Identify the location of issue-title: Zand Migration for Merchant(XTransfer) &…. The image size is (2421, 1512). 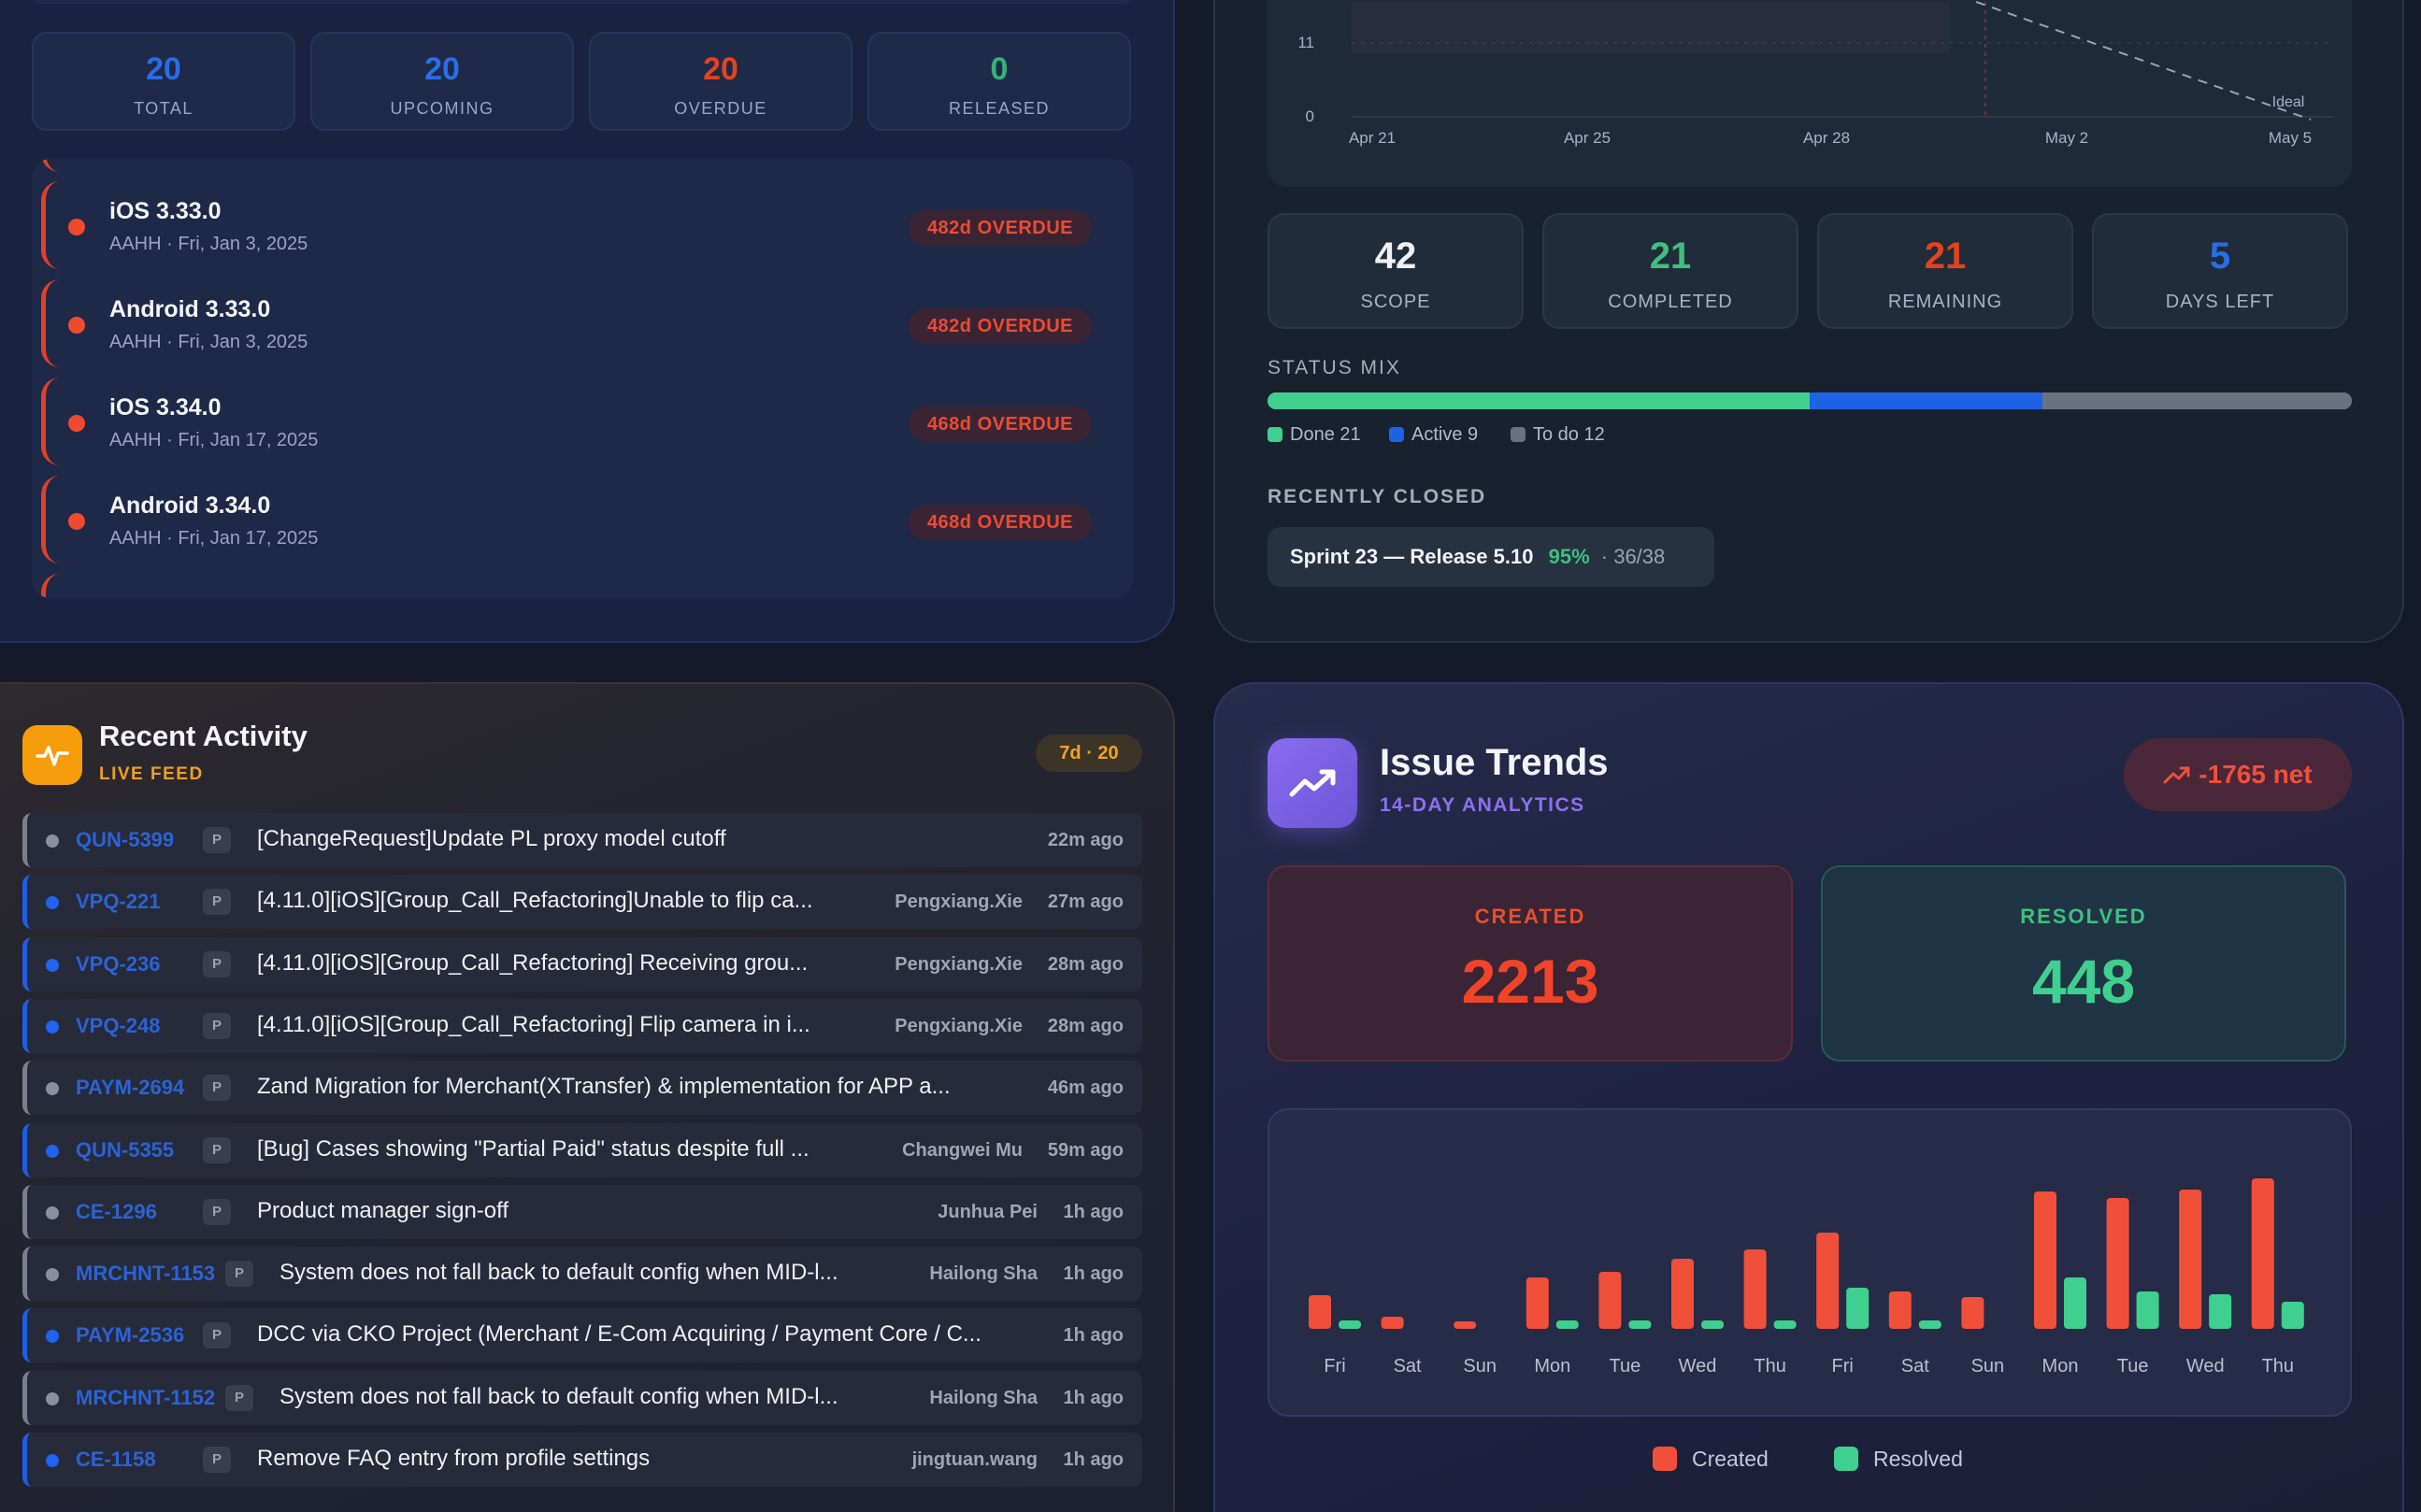
(604, 1087).